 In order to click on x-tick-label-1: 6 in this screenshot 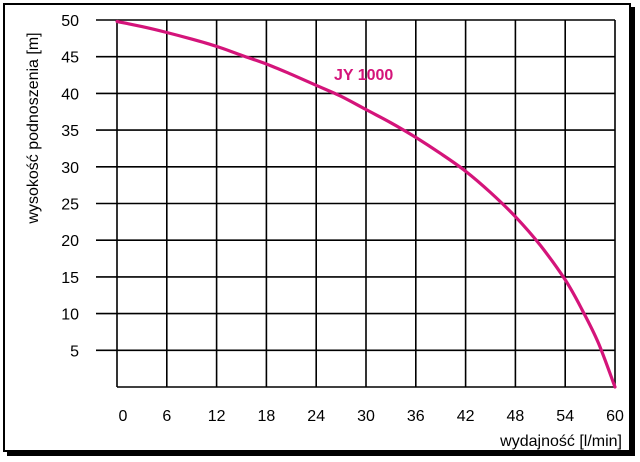, I will do `click(166, 416)`.